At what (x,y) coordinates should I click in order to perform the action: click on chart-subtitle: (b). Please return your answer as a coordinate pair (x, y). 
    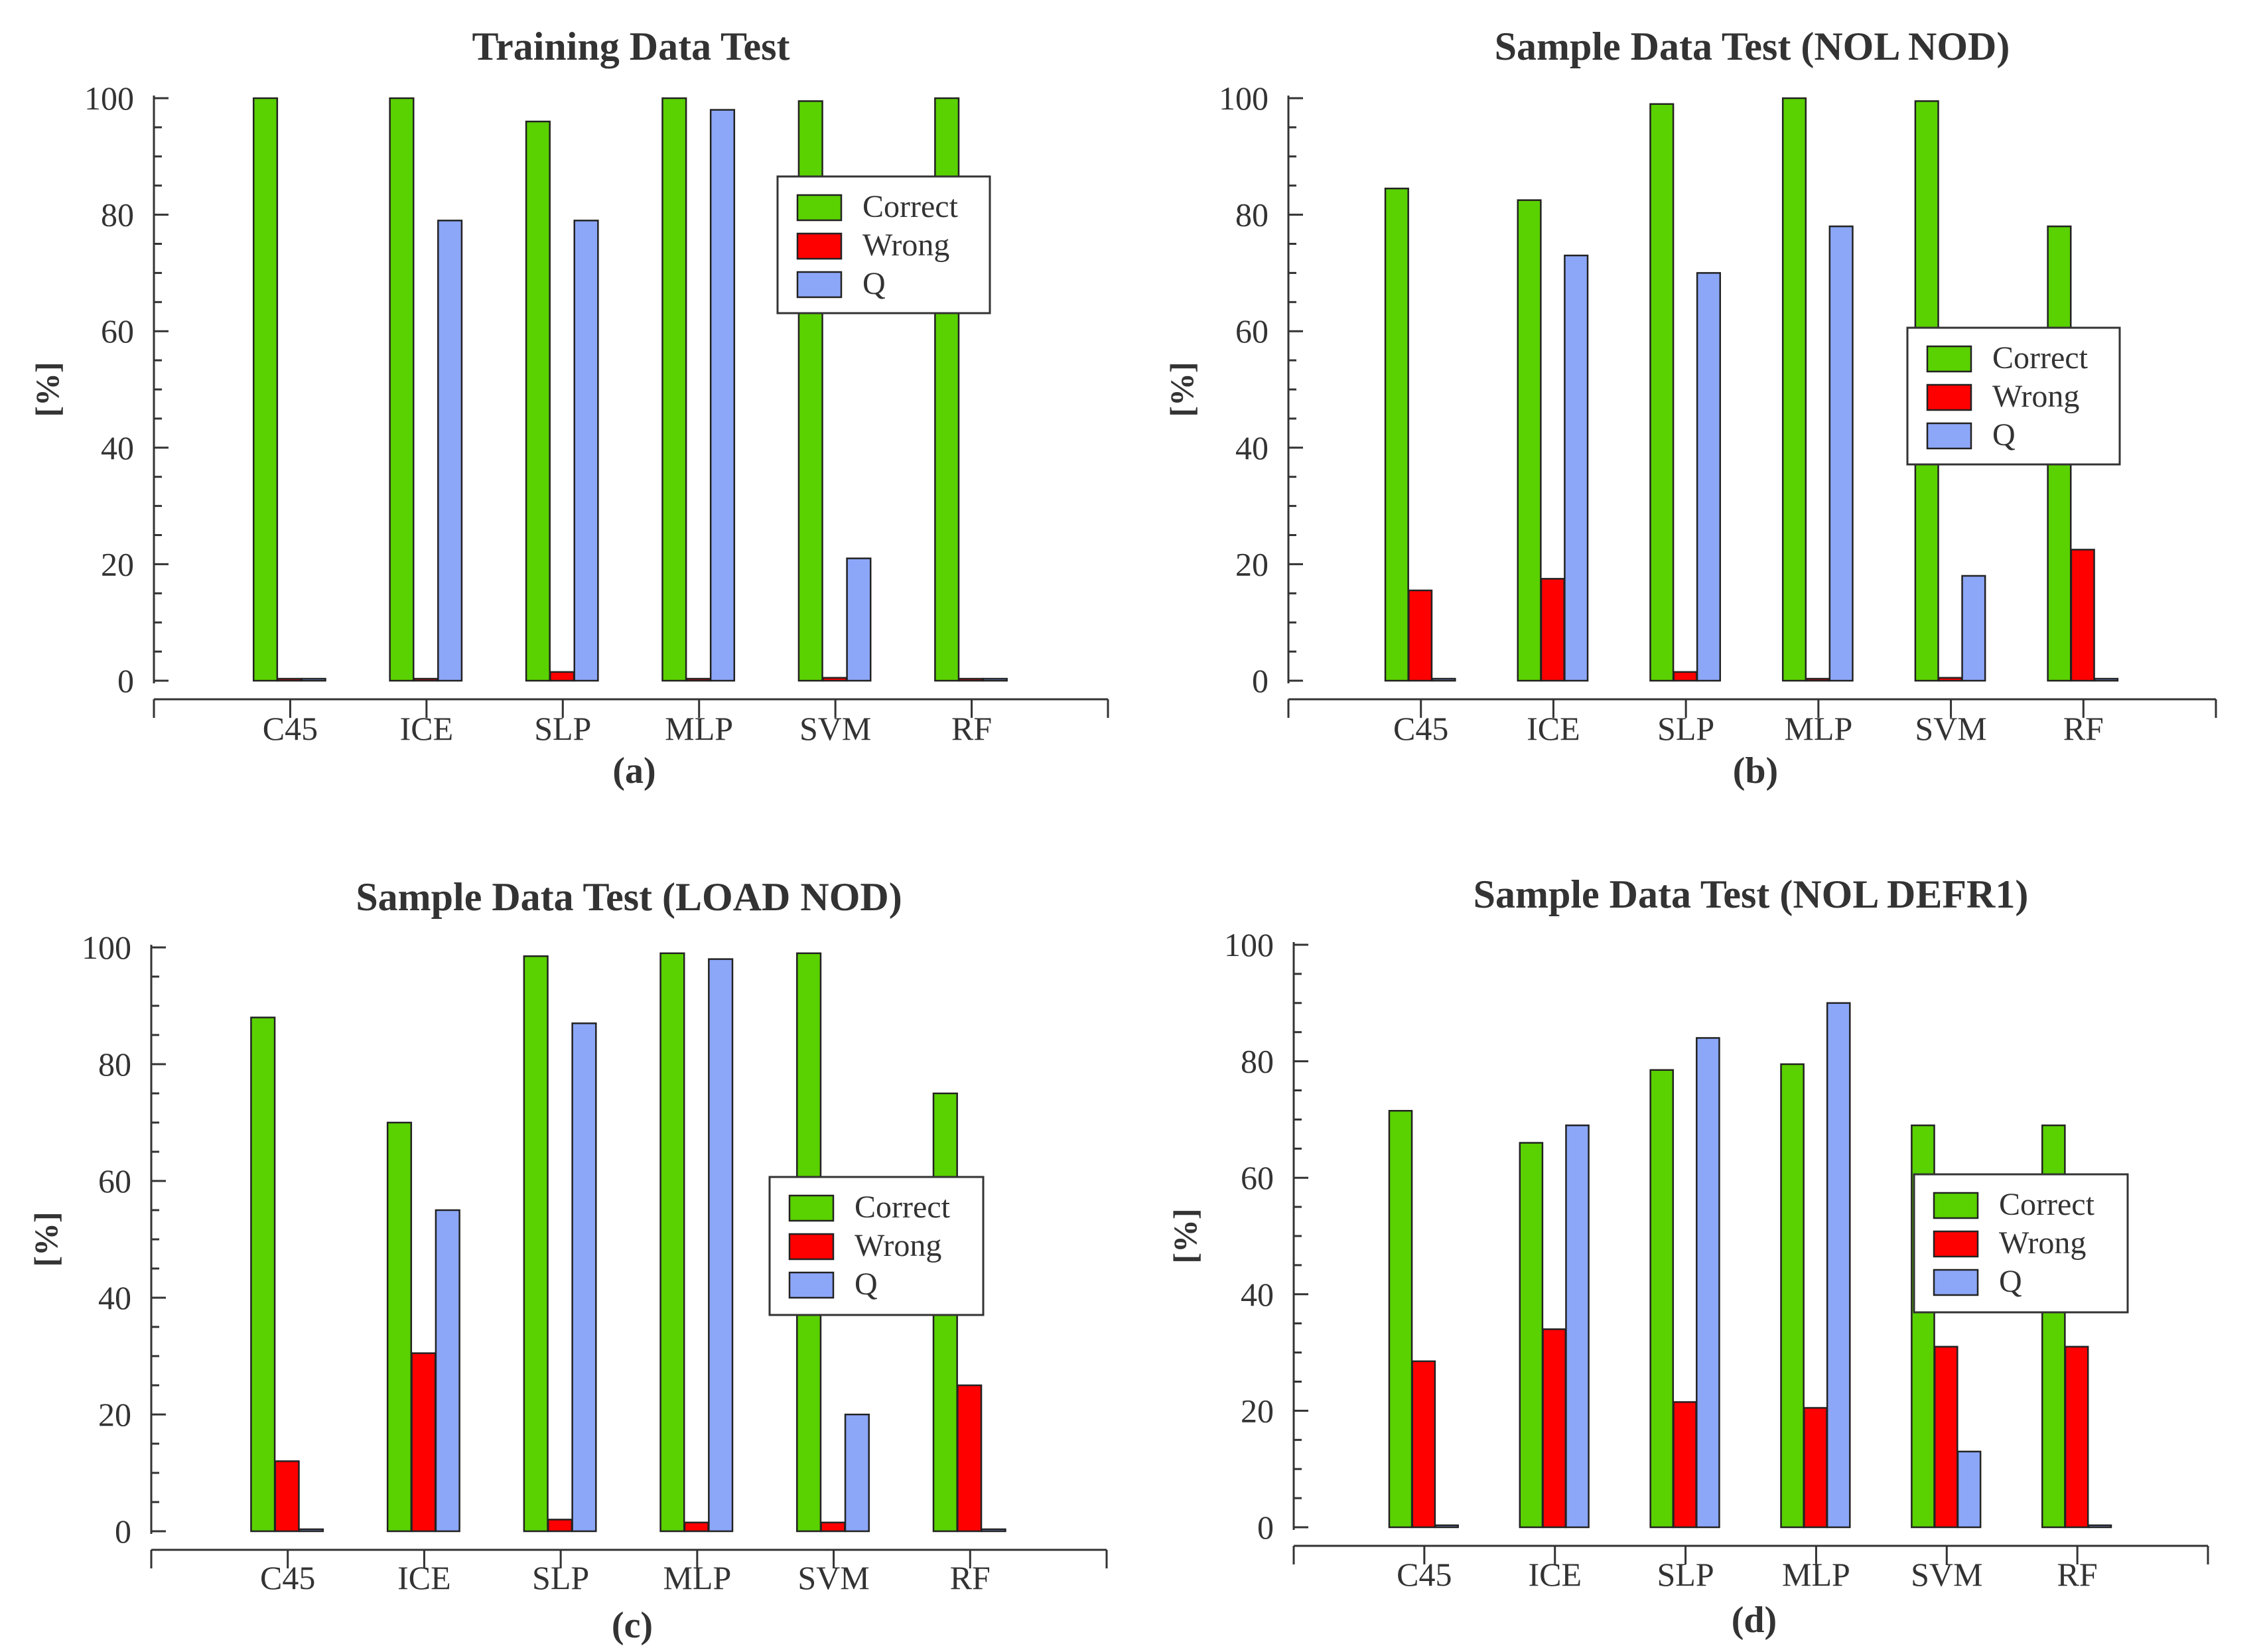
    Looking at the image, I should click on (1756, 771).